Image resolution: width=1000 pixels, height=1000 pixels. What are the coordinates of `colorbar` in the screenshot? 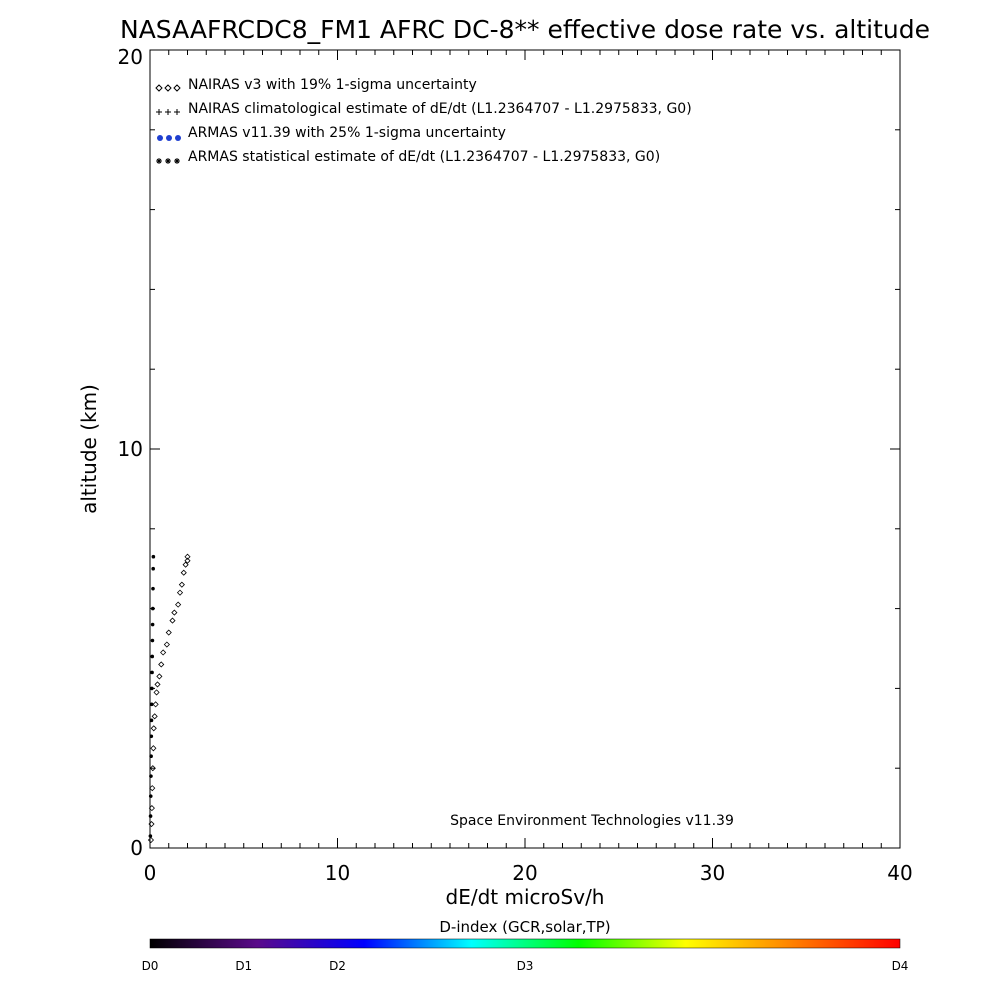 It's located at (525, 943).